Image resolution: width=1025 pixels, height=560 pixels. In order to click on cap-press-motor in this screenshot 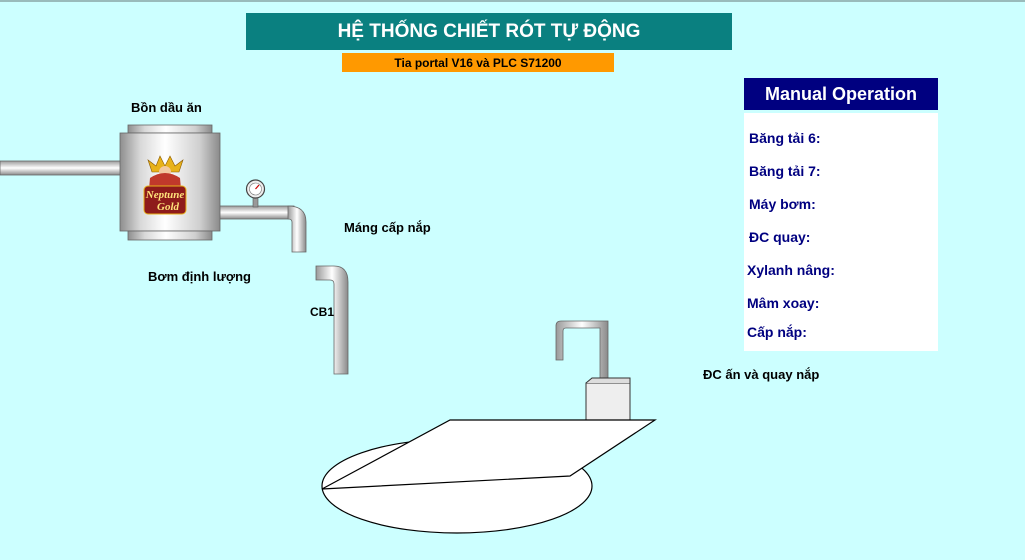, I will do `click(593, 374)`.